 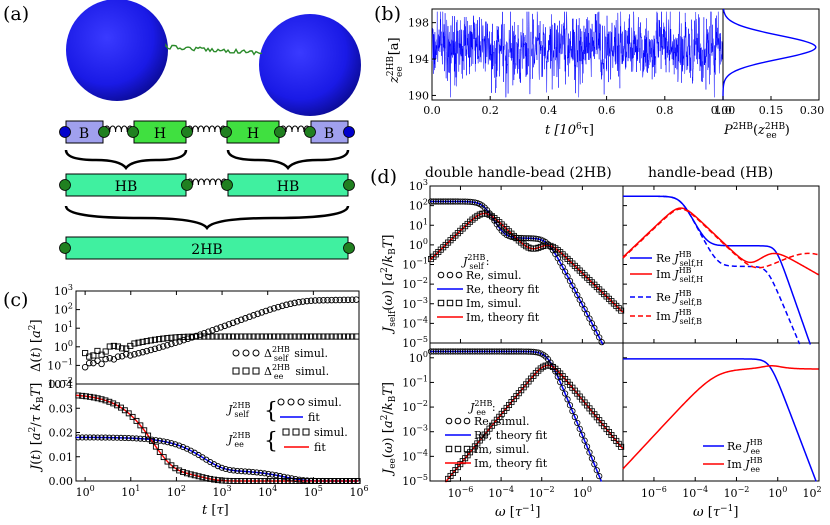 I want to click on x-tick-label: 10⁻⁴, so click(x=501, y=492).